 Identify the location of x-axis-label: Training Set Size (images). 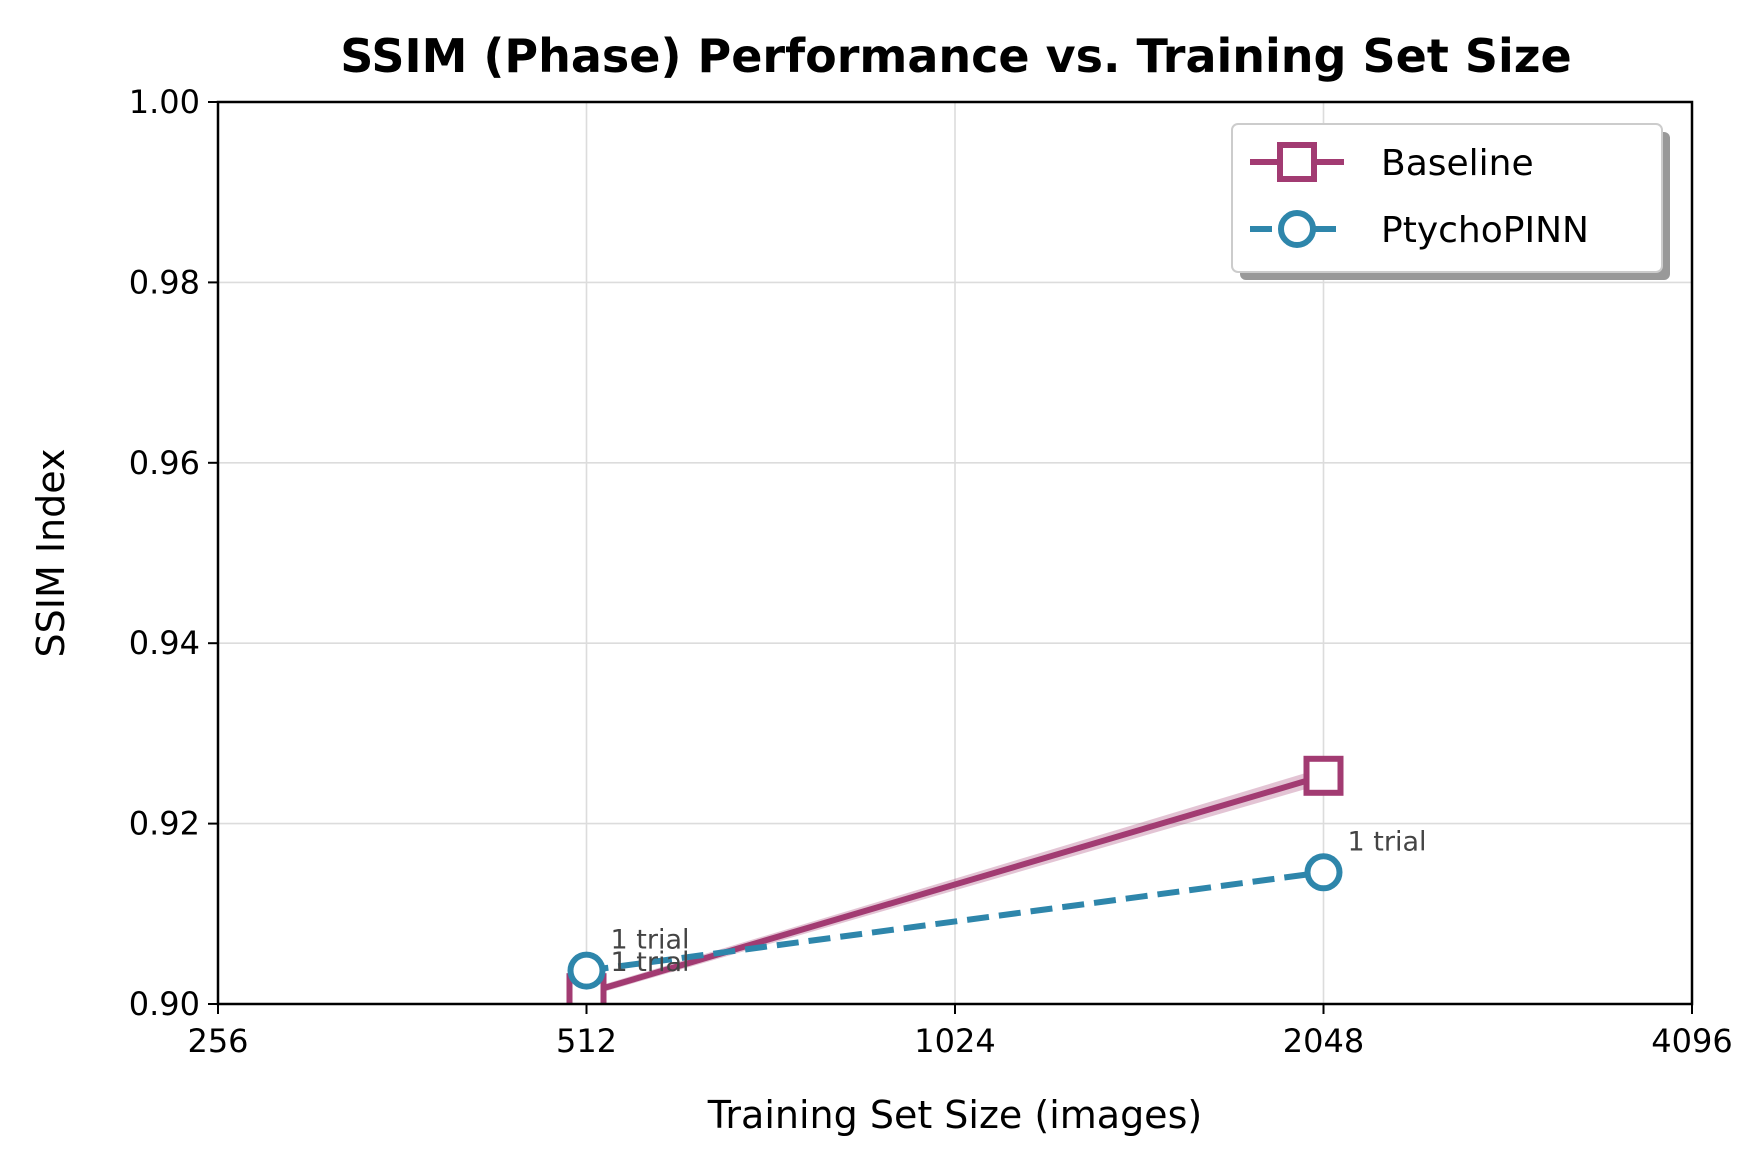
(954, 1115).